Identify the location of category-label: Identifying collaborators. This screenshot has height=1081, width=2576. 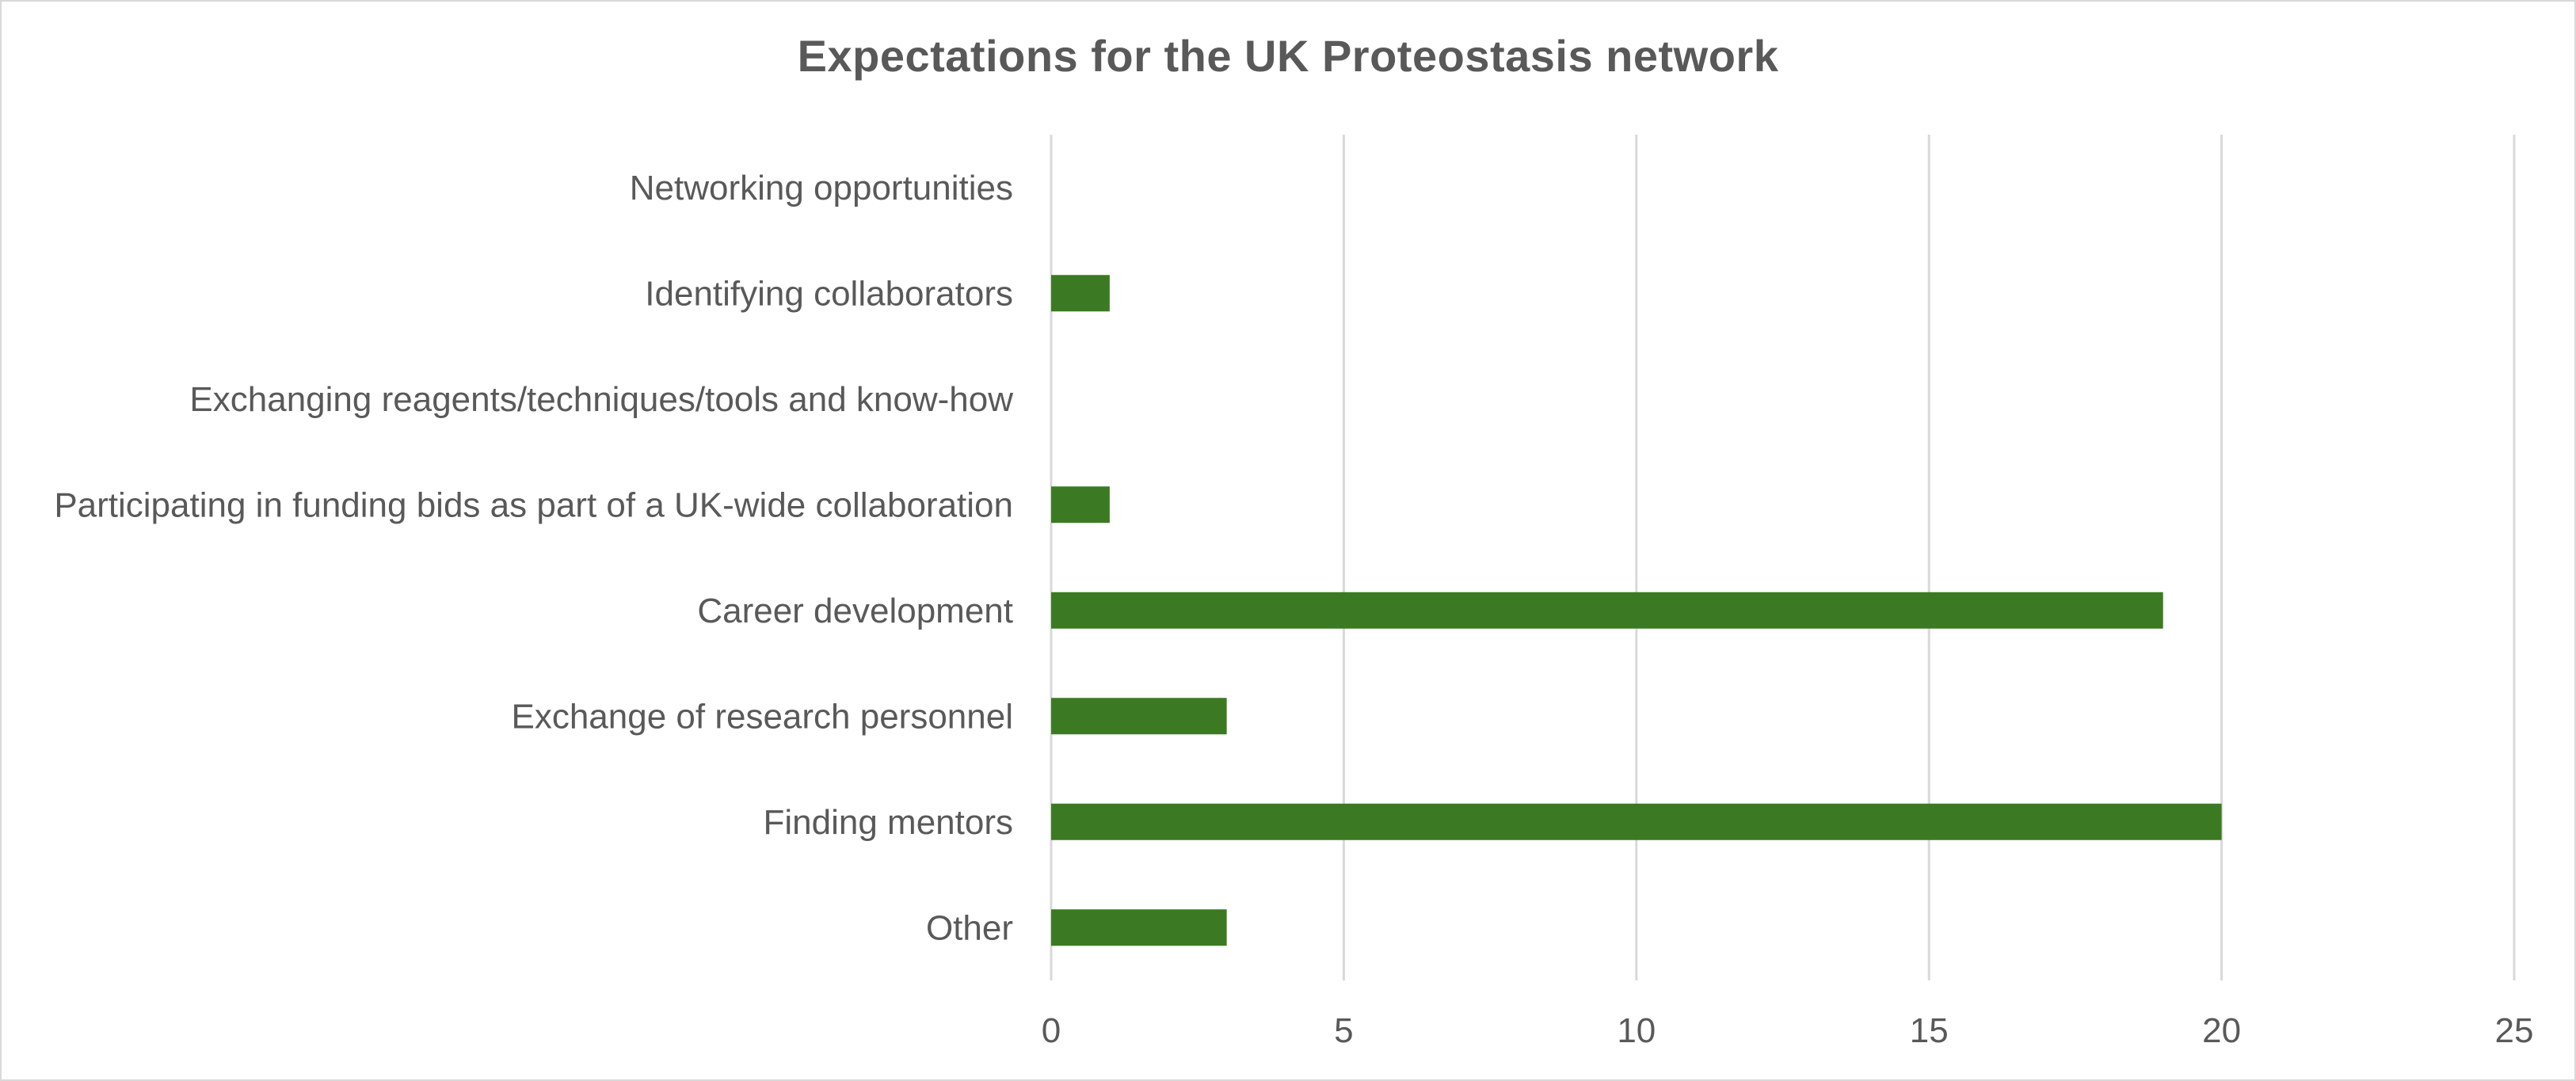
(829, 293).